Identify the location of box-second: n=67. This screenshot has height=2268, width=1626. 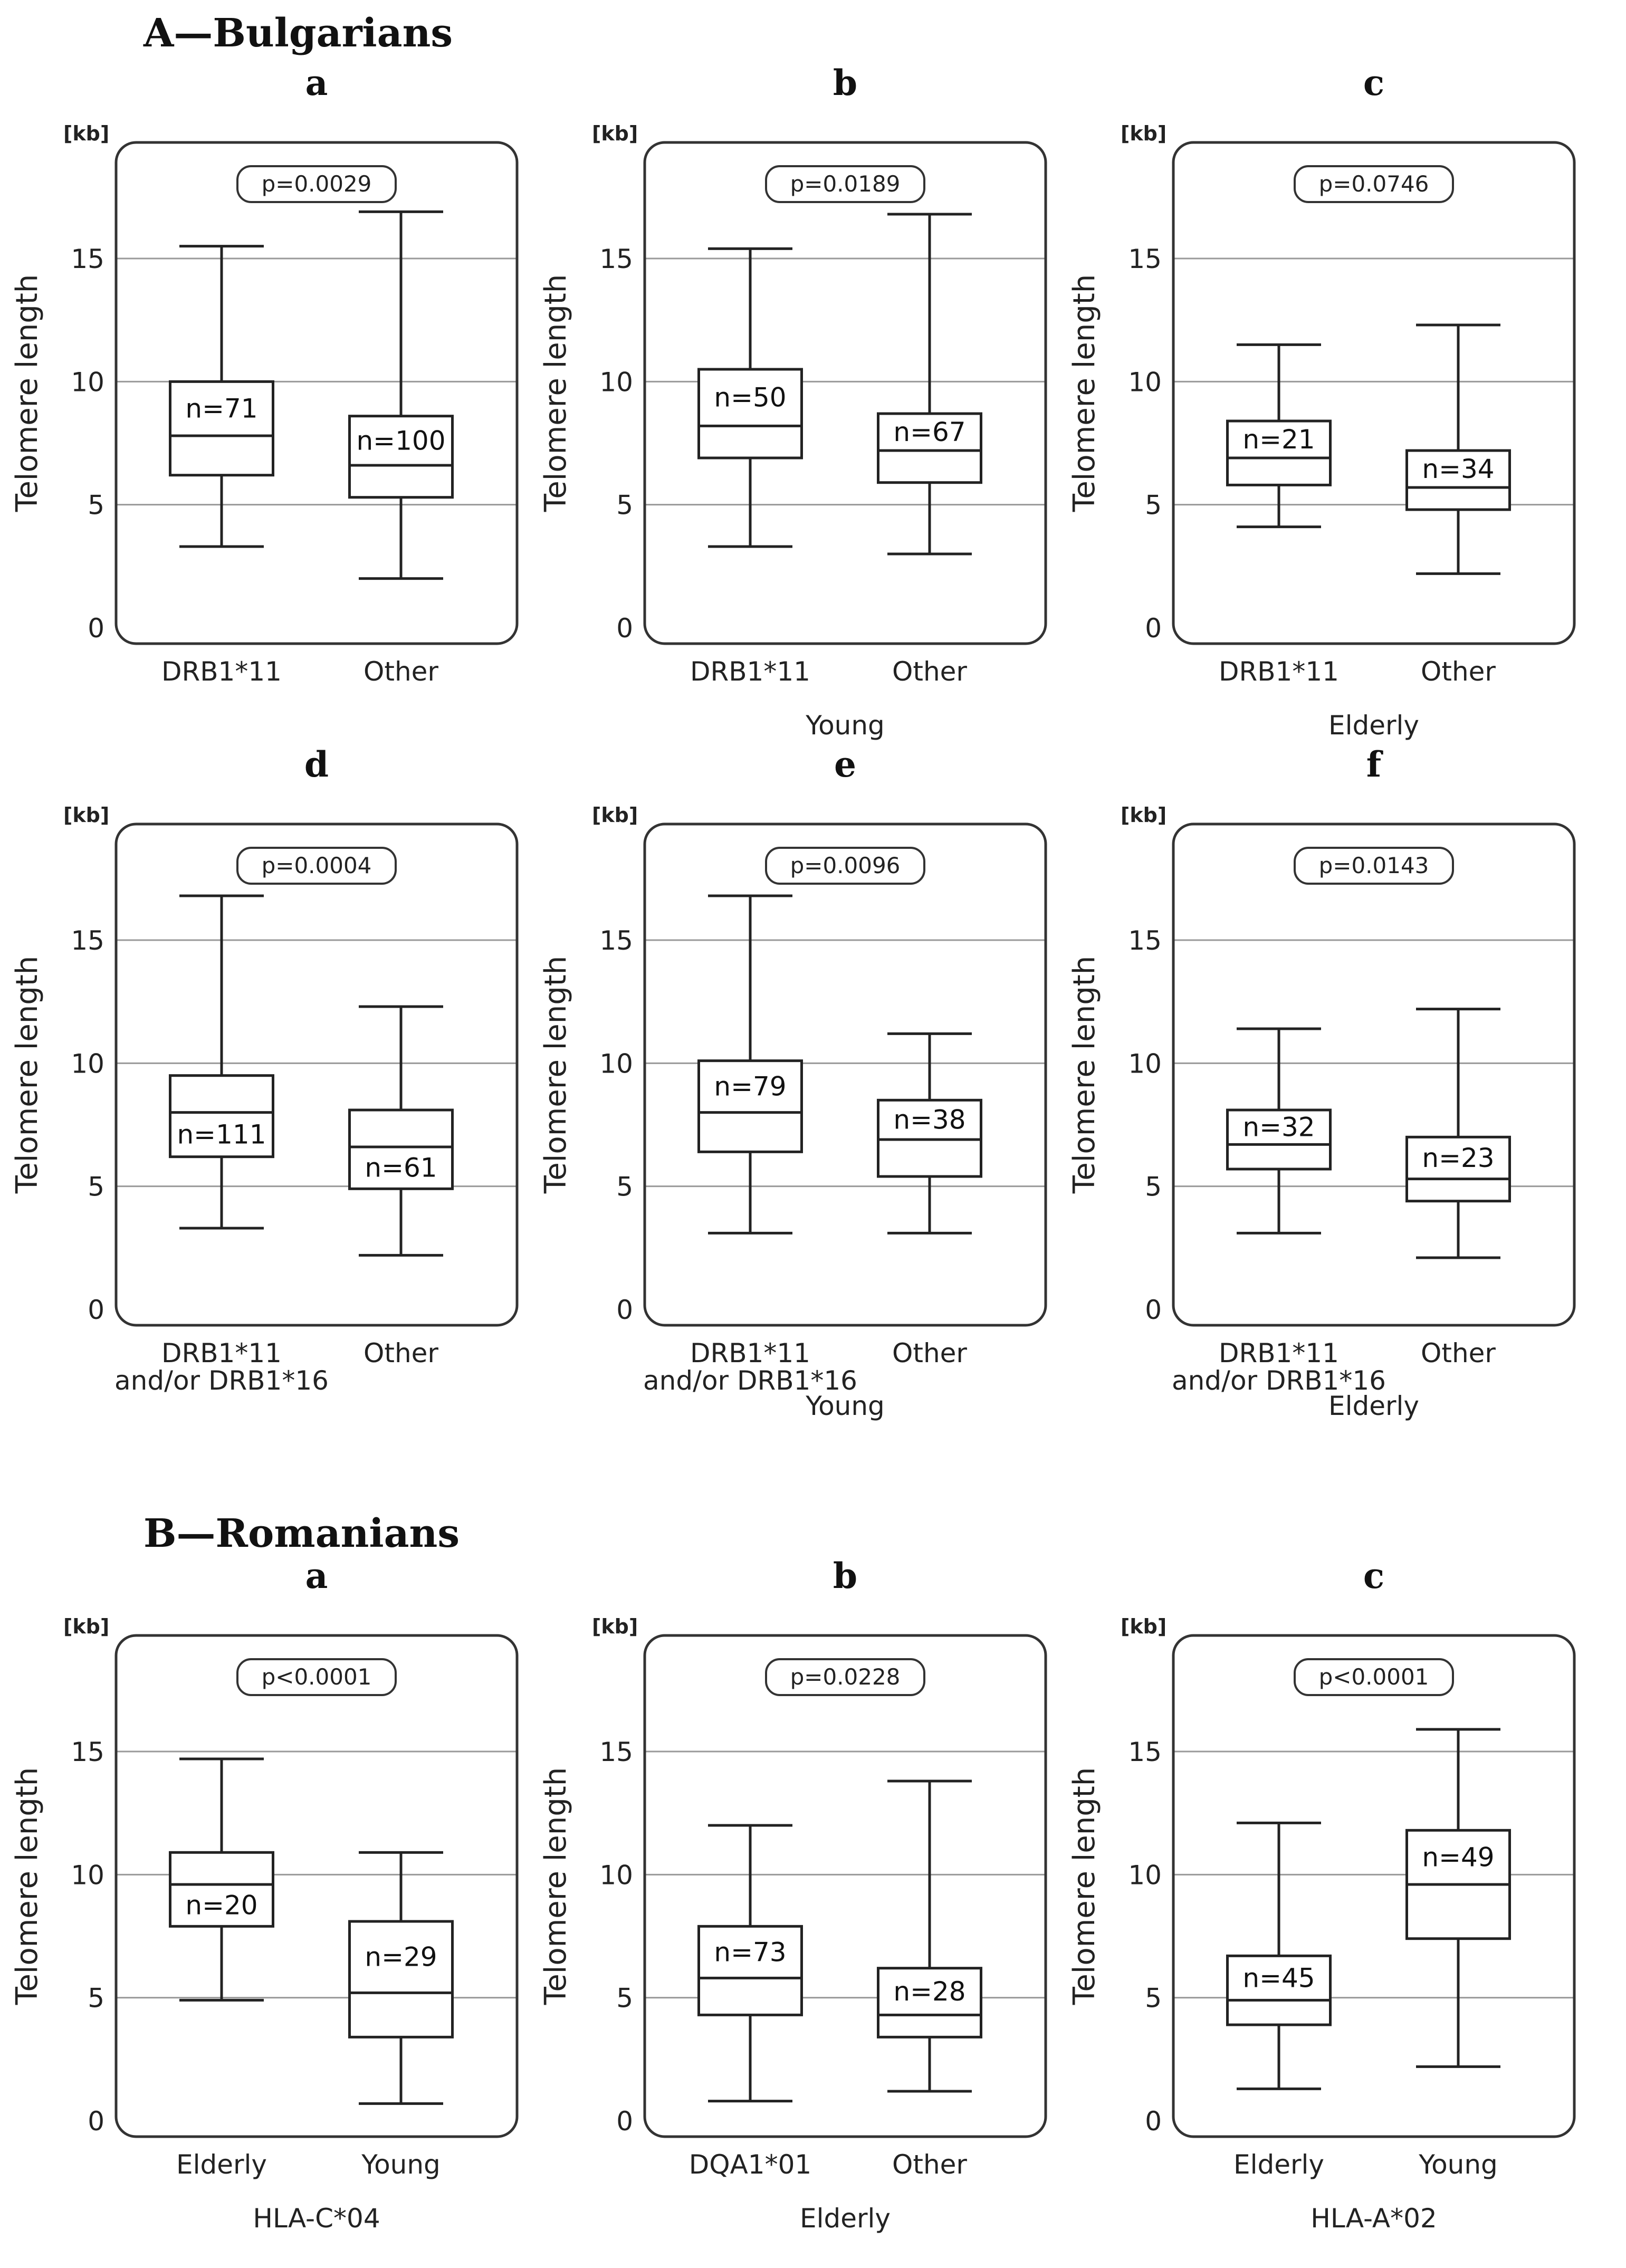
(930, 384).